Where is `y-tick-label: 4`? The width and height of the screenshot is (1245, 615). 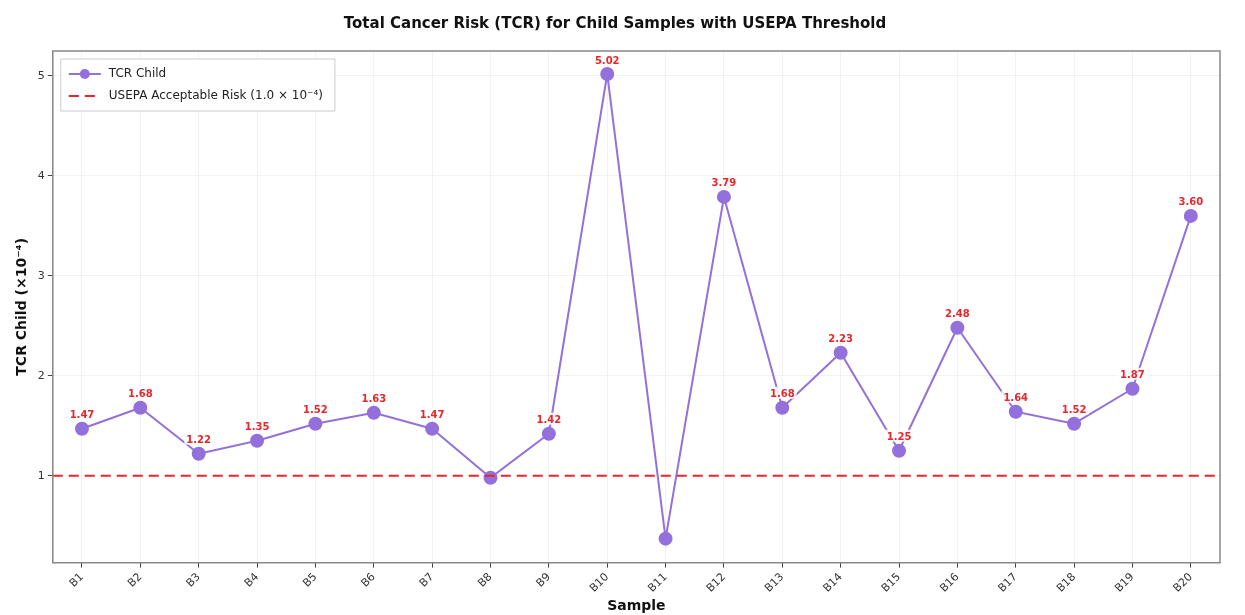 y-tick-label: 4 is located at coordinates (41, 175).